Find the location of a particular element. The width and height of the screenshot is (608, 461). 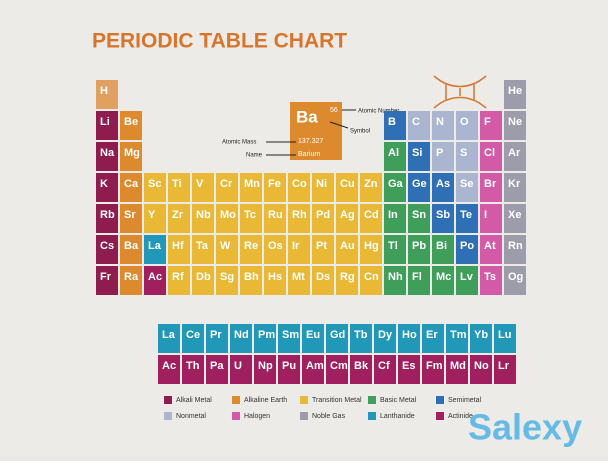

element-symbol: Se is located at coordinates (466, 184).